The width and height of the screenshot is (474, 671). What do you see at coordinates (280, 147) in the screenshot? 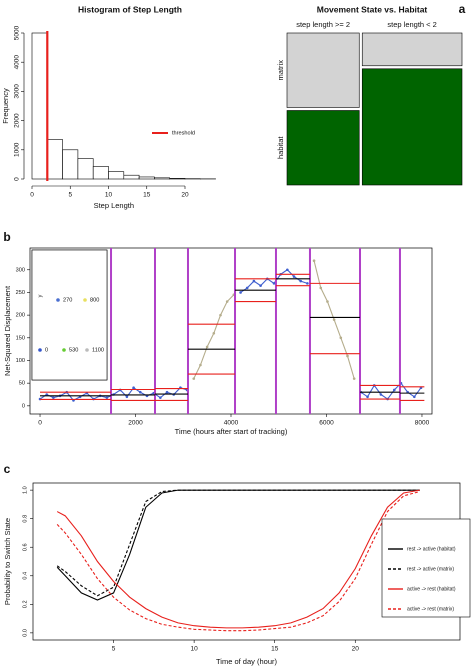
I see `row-label: habitat` at bounding box center [280, 147].